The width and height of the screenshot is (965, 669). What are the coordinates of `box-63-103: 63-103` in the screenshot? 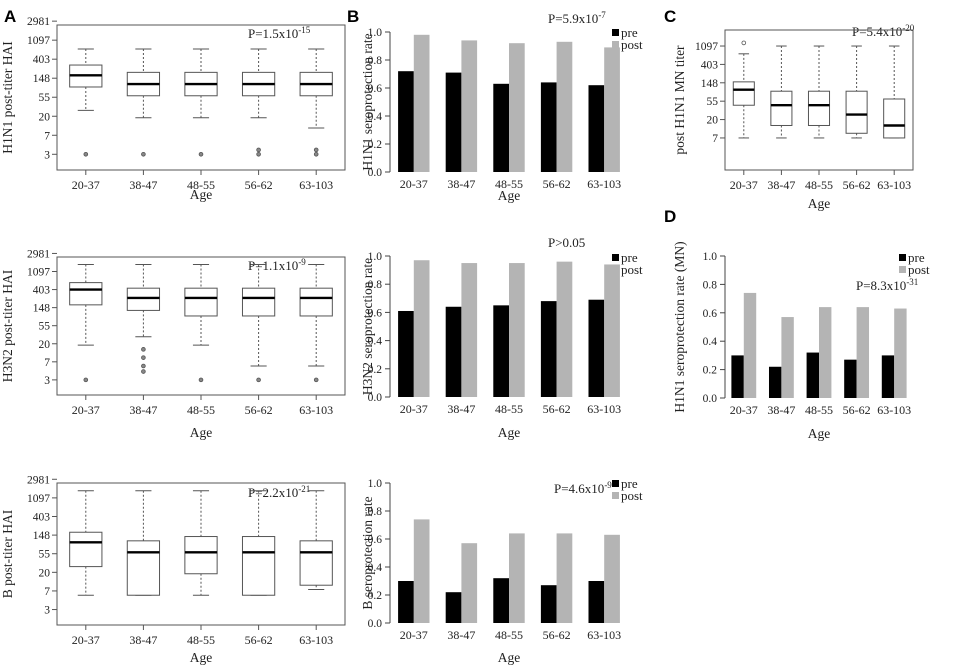 It's located at (316, 340).